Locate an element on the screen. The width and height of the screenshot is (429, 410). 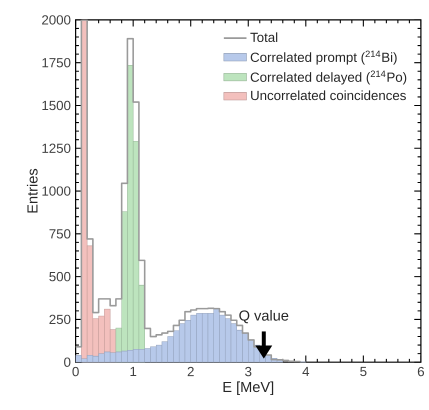
x-tick-label: 5 is located at coordinates (363, 371).